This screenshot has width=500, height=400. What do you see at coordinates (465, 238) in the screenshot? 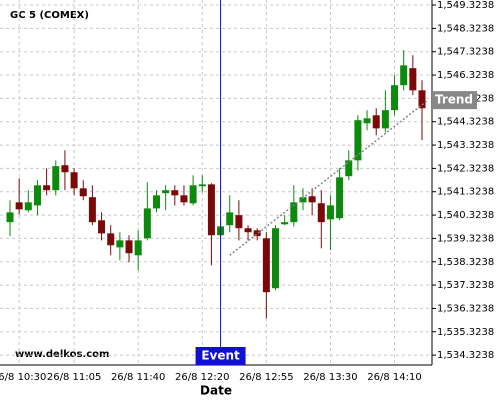
I see `y-tick-label: 1,539.3238` at bounding box center [465, 238].